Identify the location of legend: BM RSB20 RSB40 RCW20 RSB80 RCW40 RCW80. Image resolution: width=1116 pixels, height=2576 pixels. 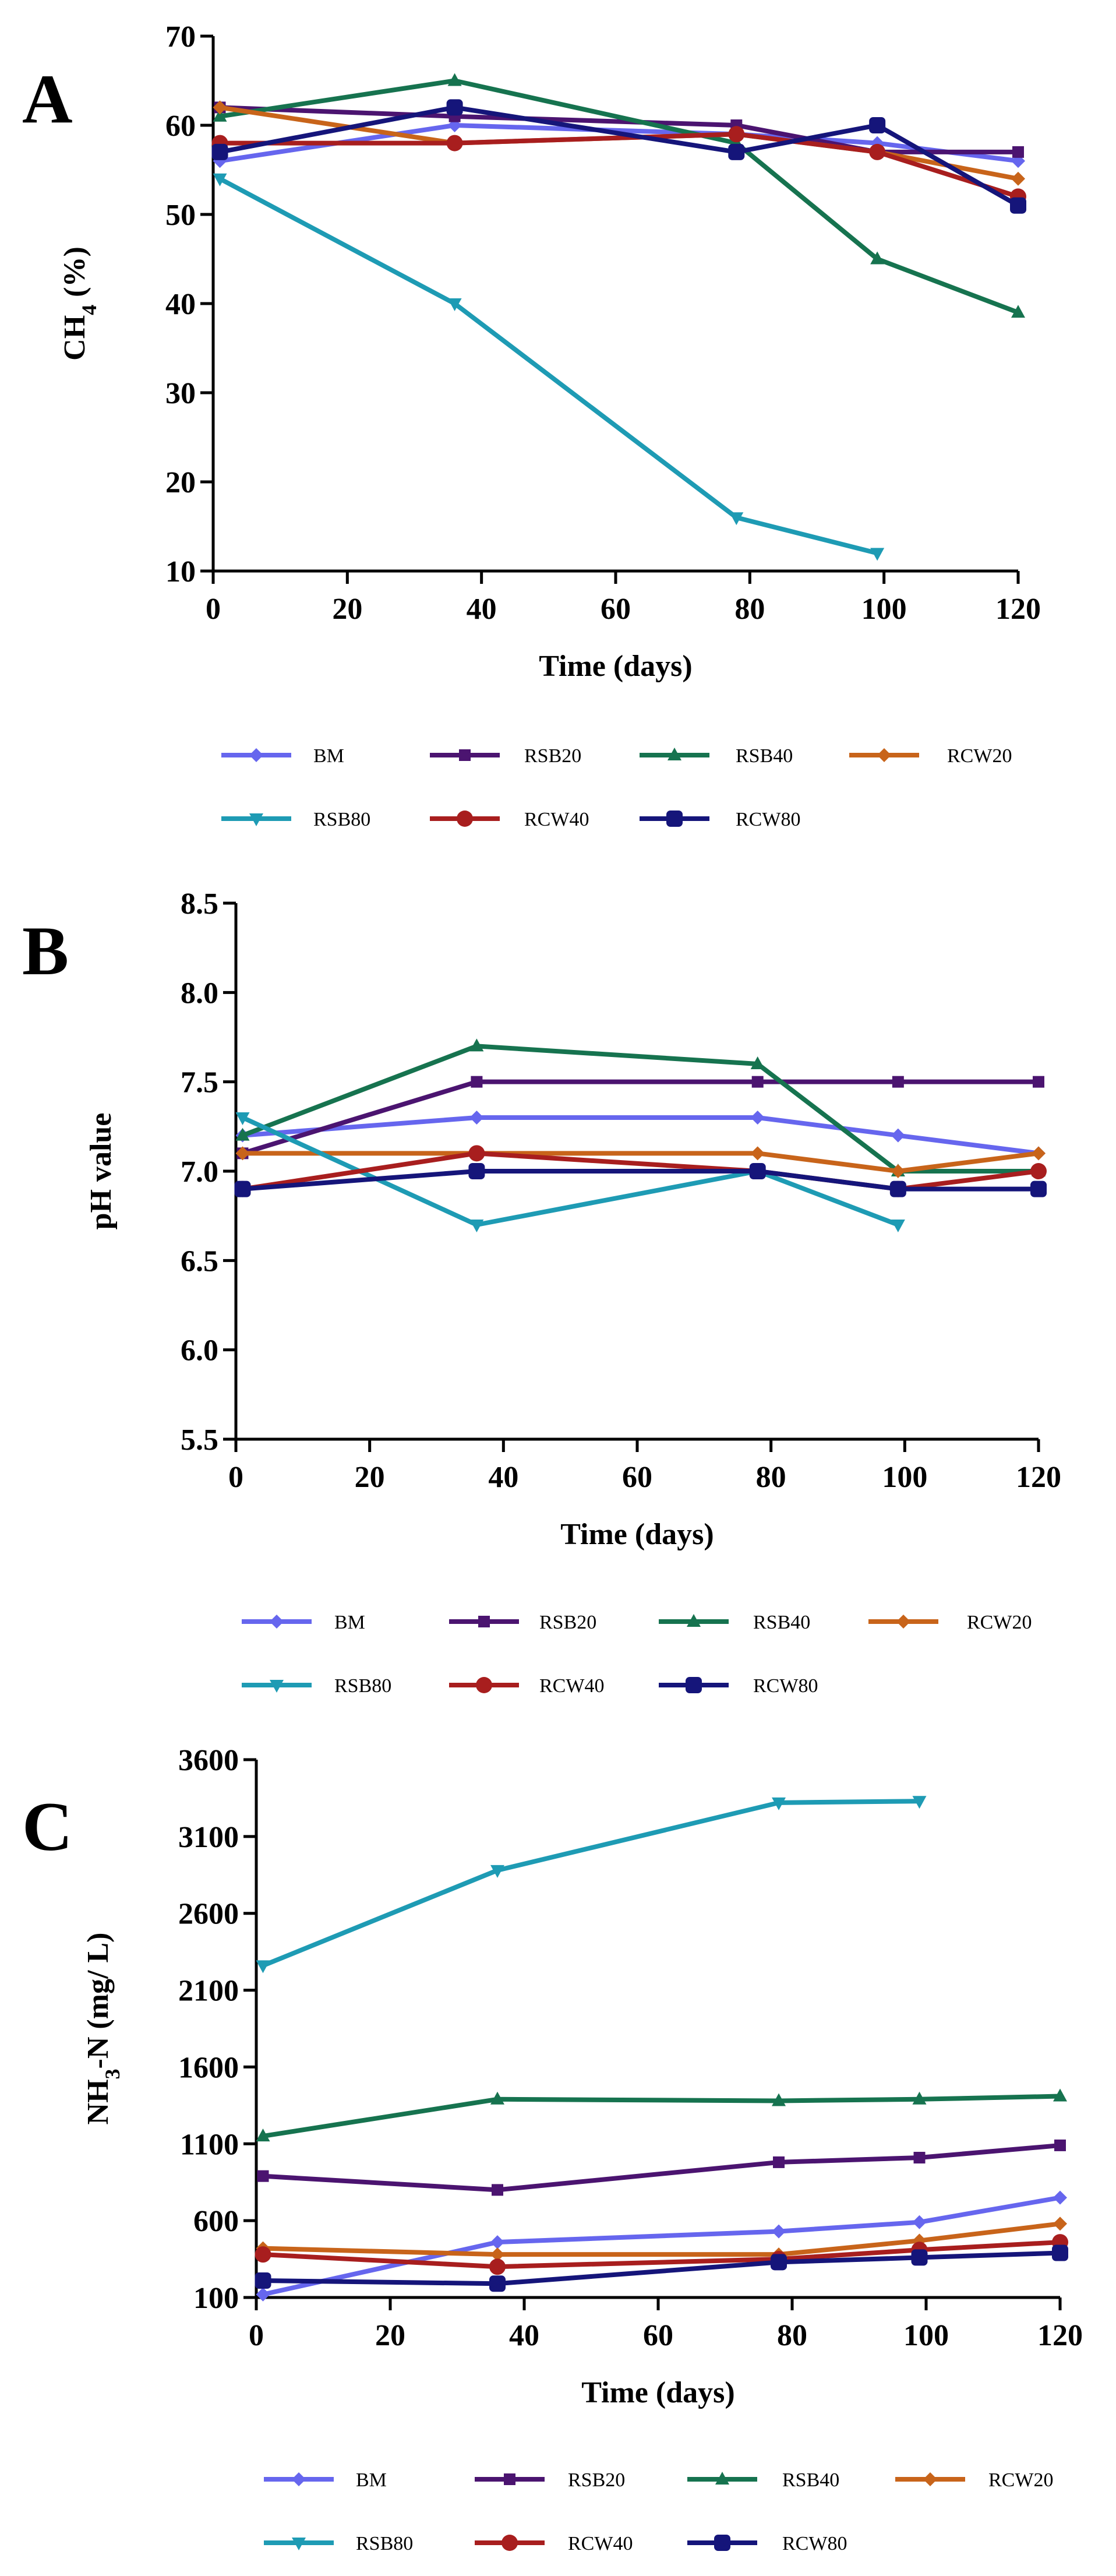
(658, 2511).